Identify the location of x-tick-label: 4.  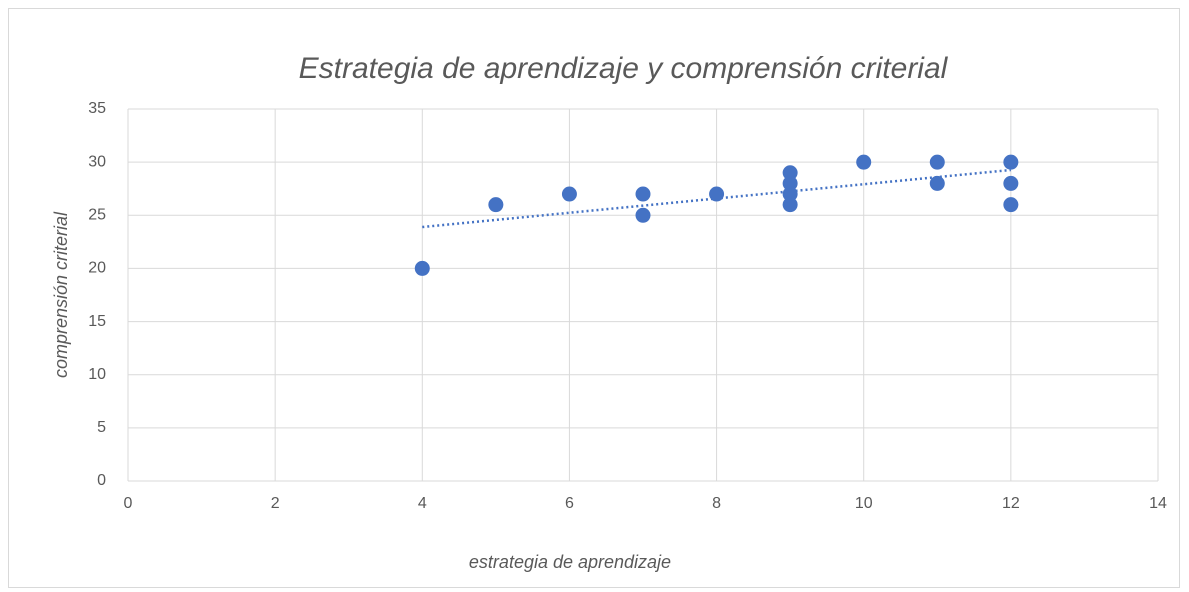
(422, 503).